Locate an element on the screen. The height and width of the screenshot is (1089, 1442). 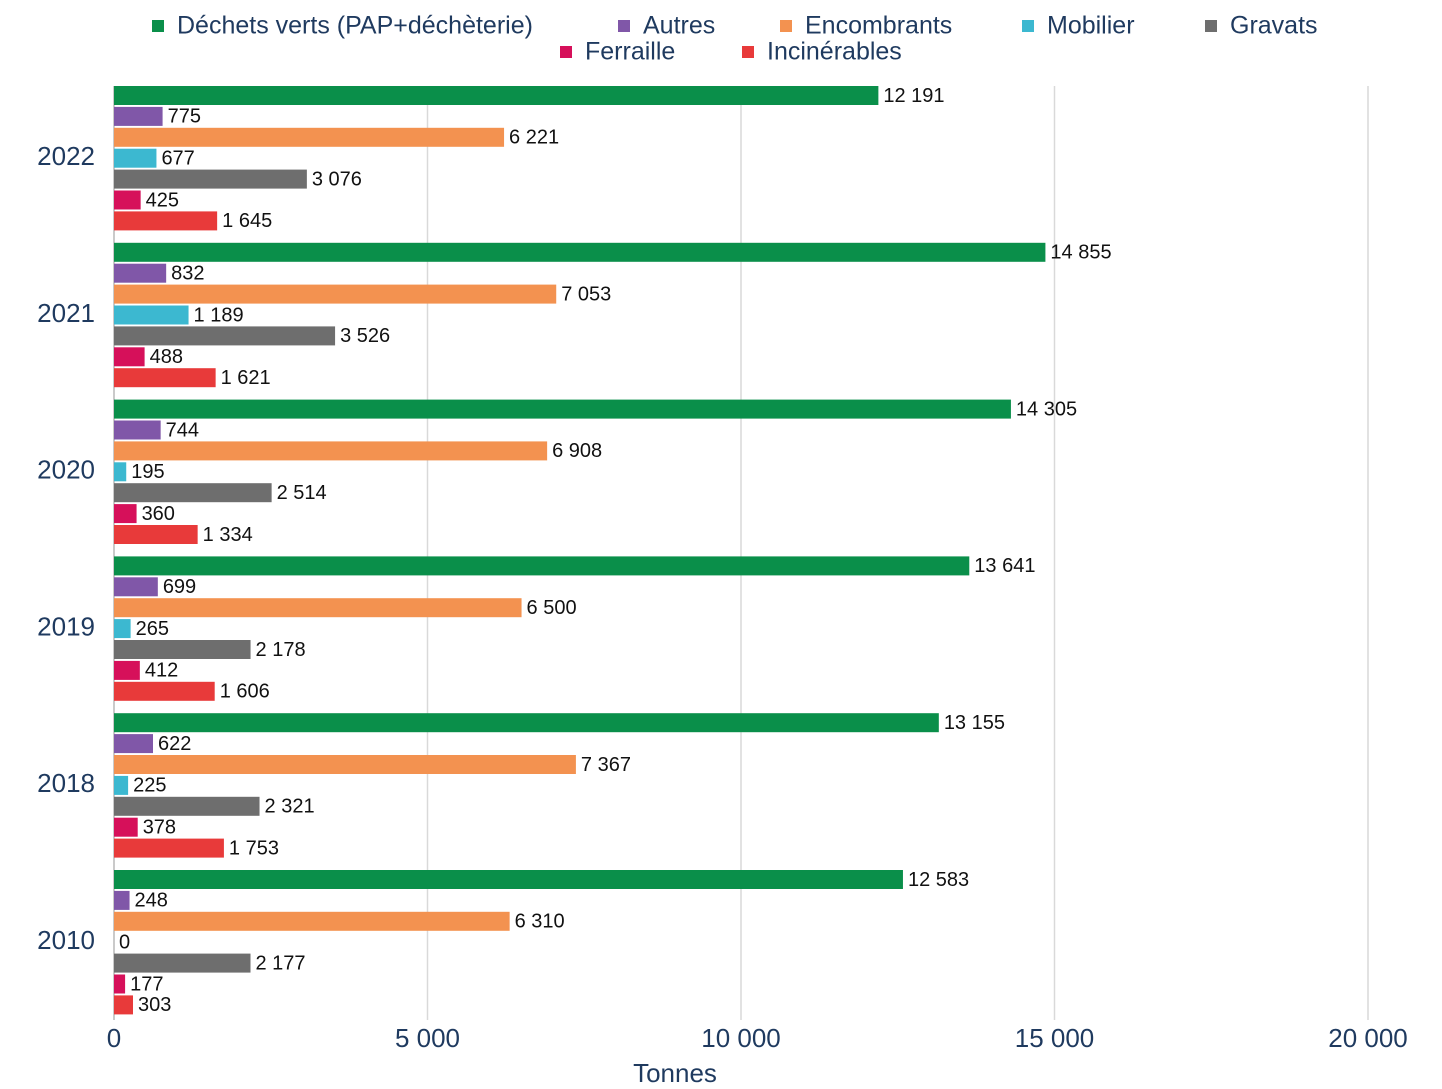
value-label: 265 is located at coordinates (152, 629).